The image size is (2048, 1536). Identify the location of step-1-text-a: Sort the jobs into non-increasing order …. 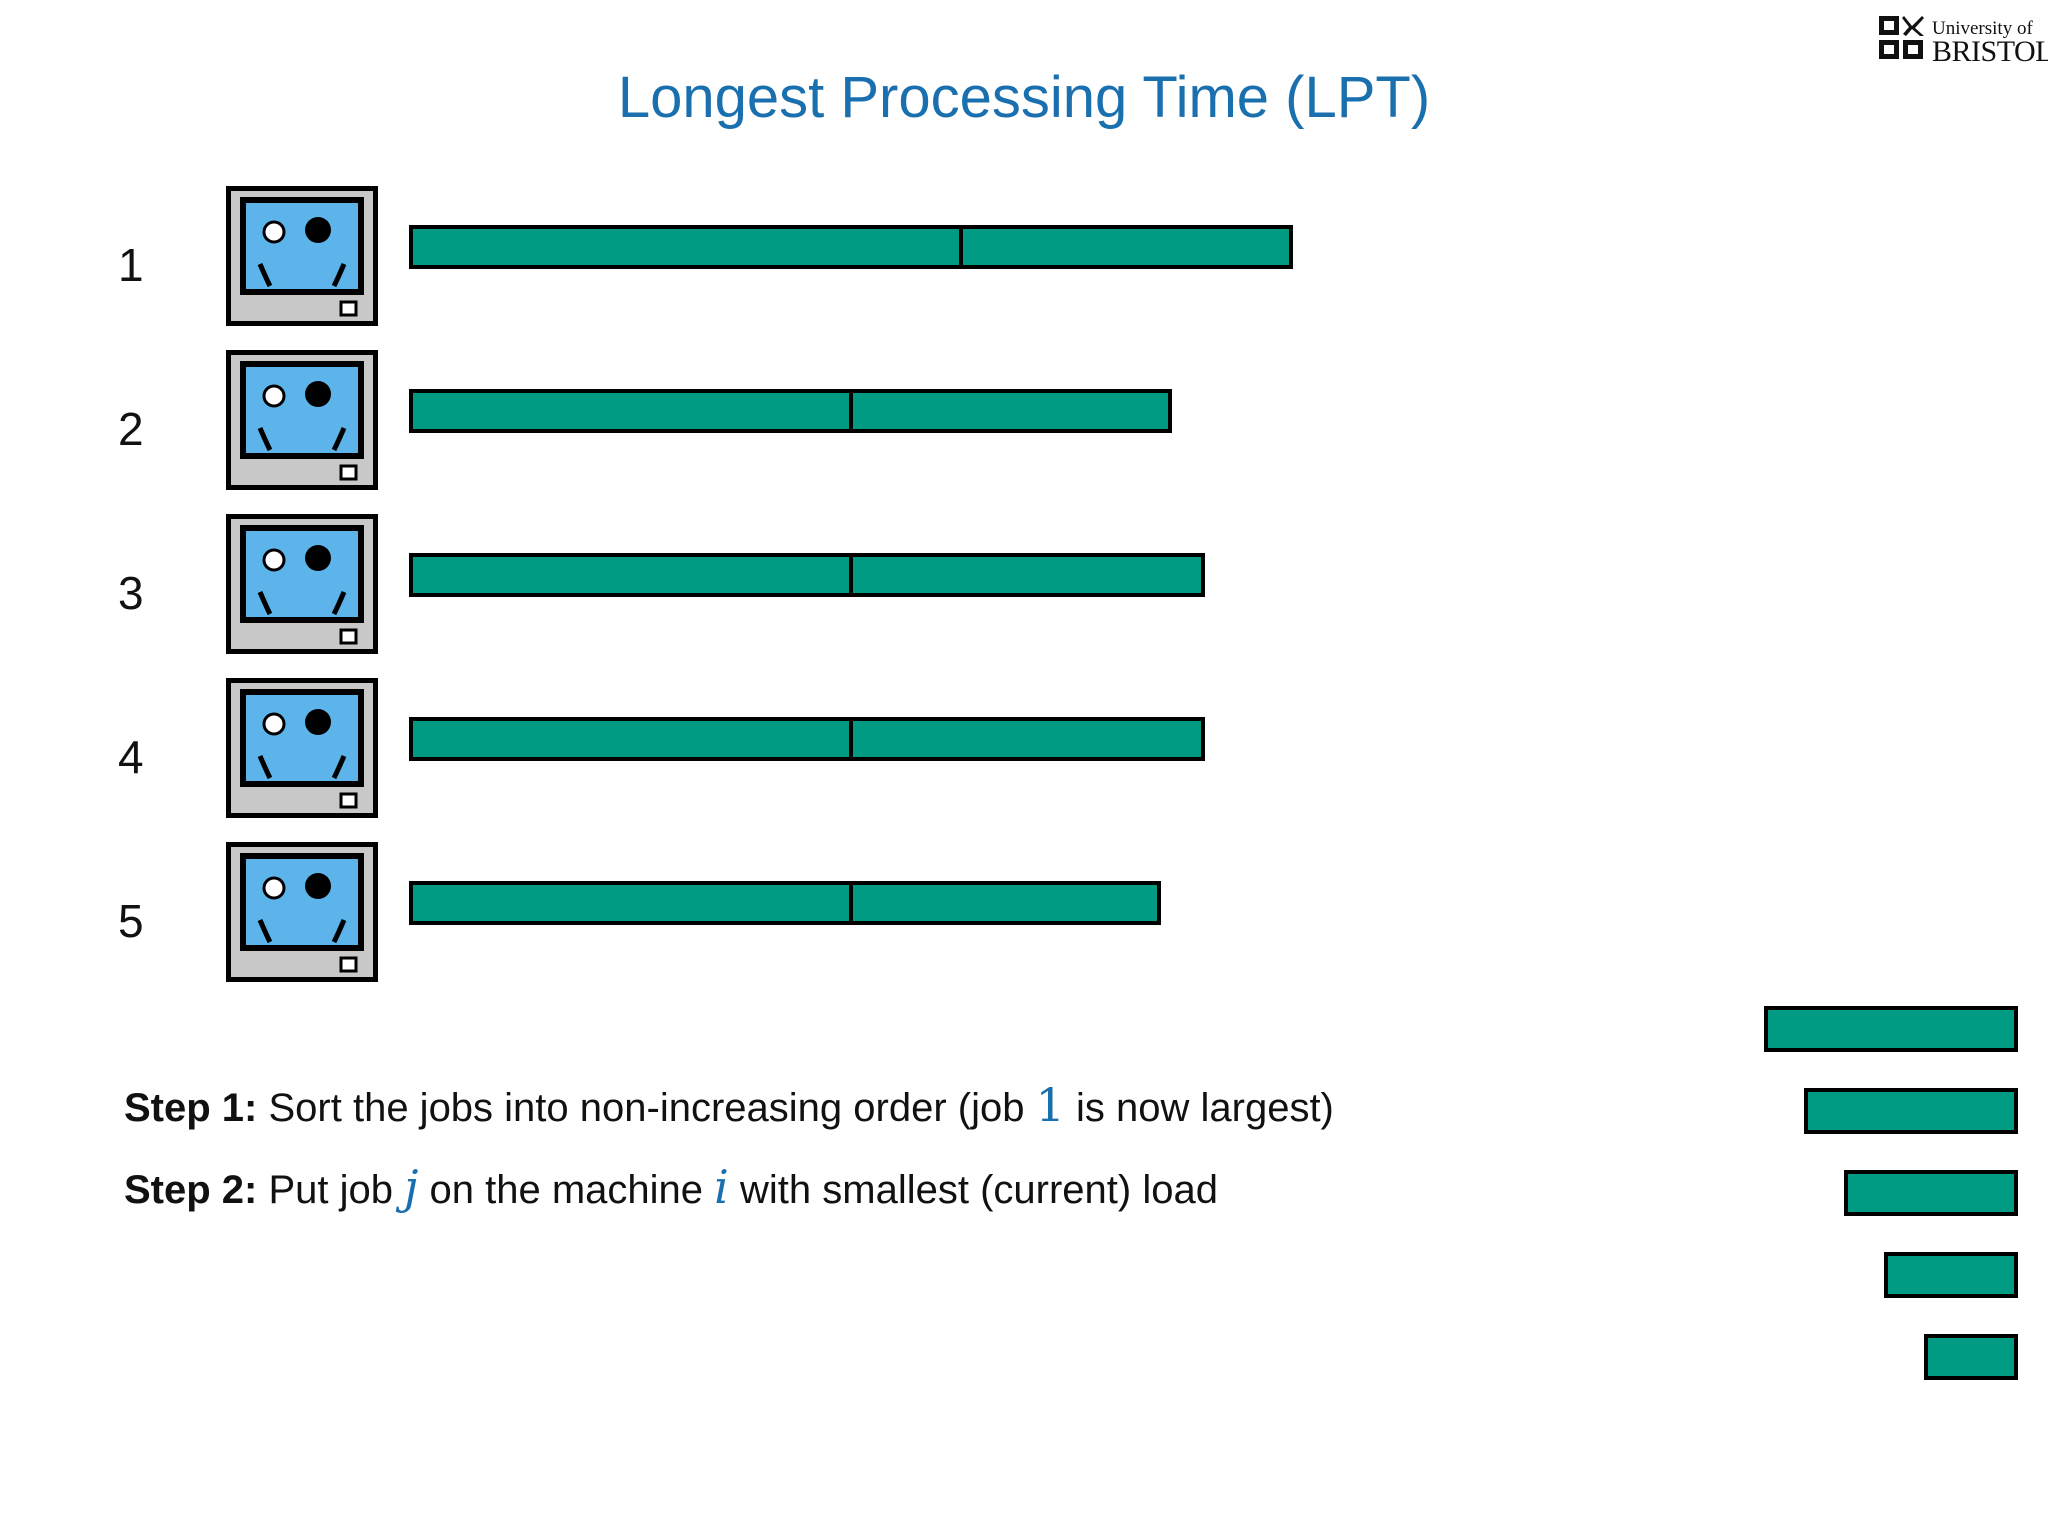
(646, 1108).